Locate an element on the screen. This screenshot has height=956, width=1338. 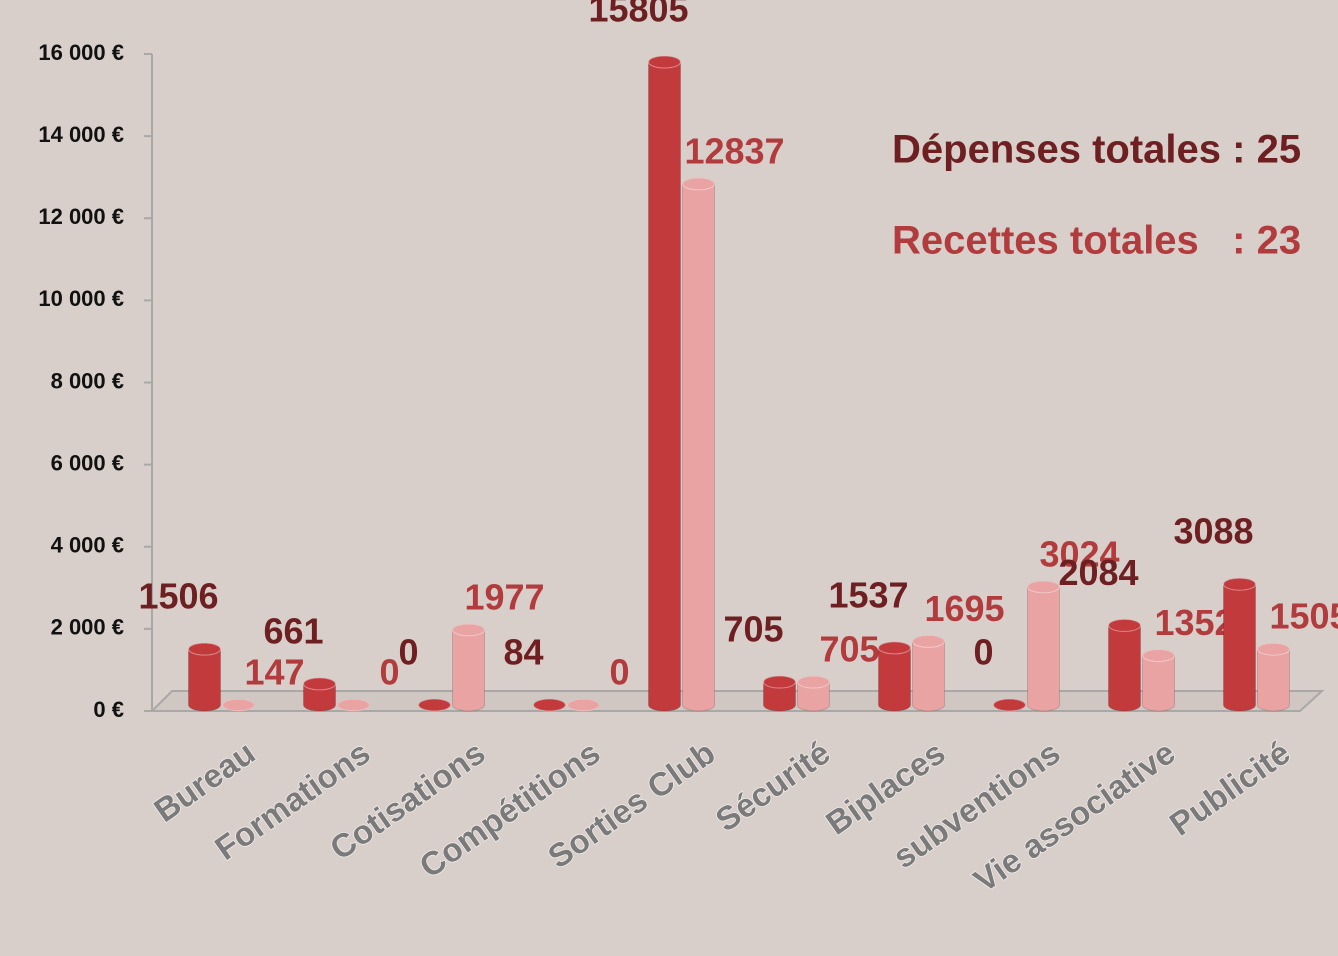
data-label: 1506 is located at coordinates (178, 596).